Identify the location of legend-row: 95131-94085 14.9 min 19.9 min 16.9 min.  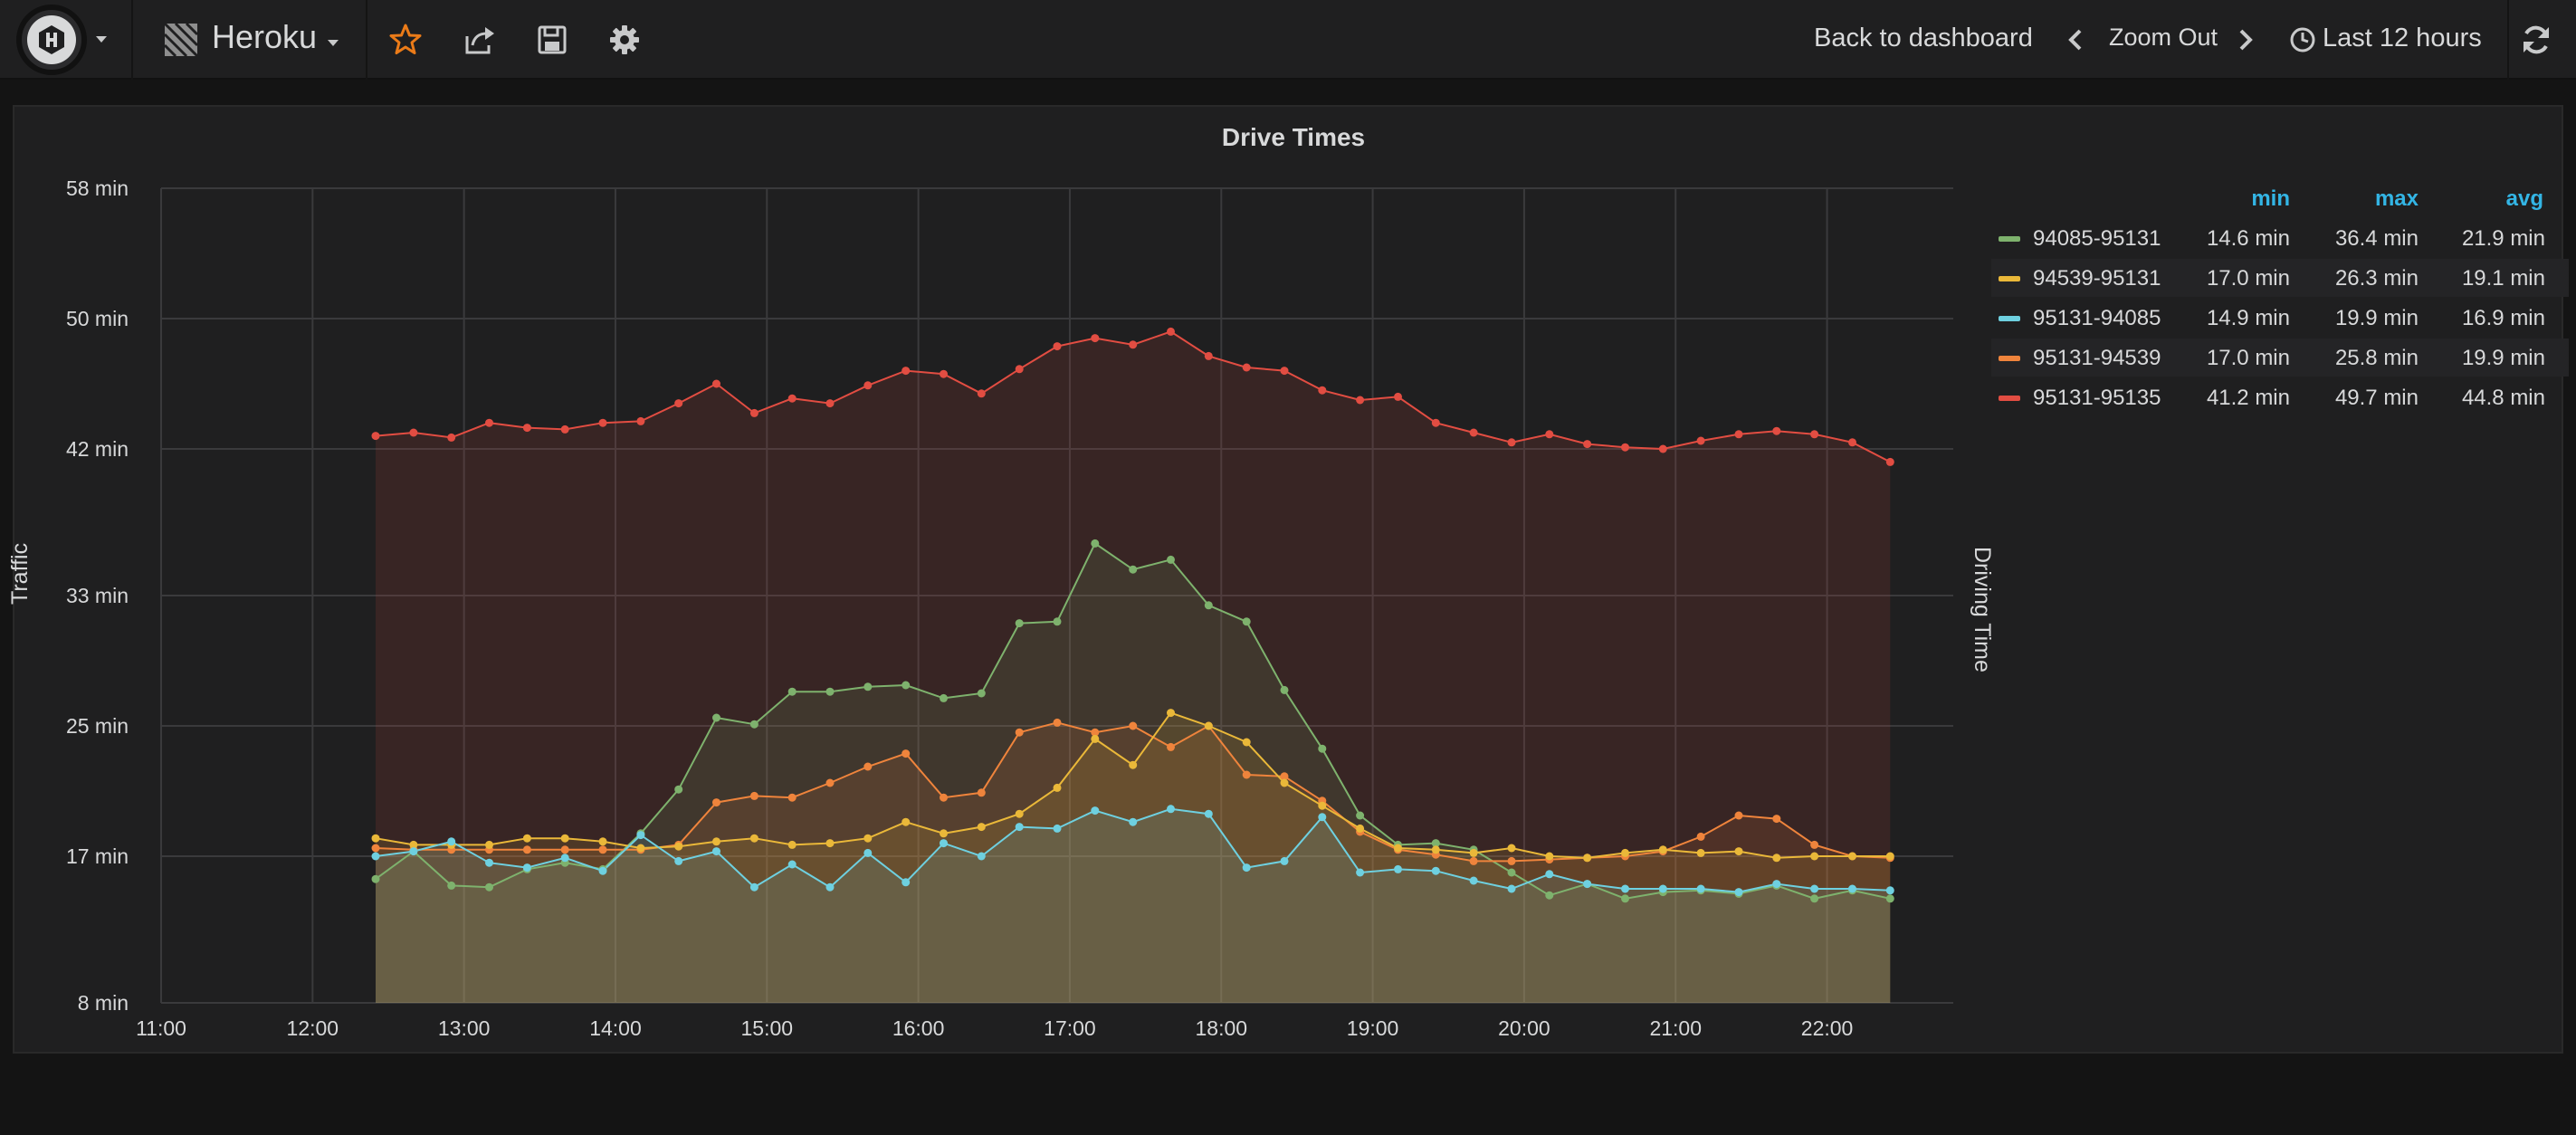
(2280, 318).